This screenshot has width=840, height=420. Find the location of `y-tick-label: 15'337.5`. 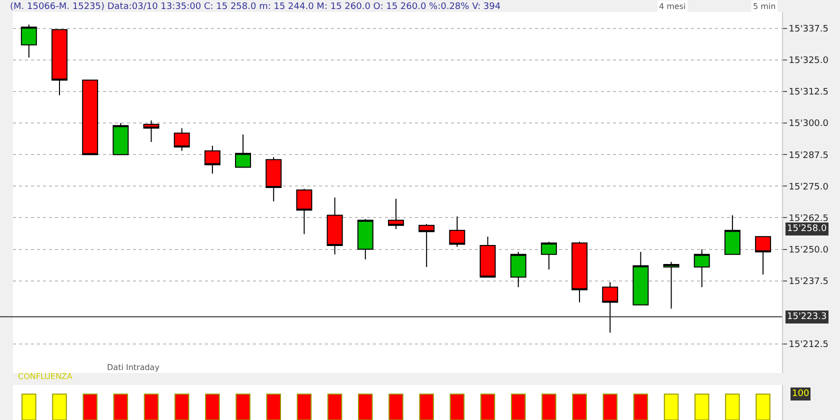

y-tick-label: 15'337.5 is located at coordinates (808, 29).